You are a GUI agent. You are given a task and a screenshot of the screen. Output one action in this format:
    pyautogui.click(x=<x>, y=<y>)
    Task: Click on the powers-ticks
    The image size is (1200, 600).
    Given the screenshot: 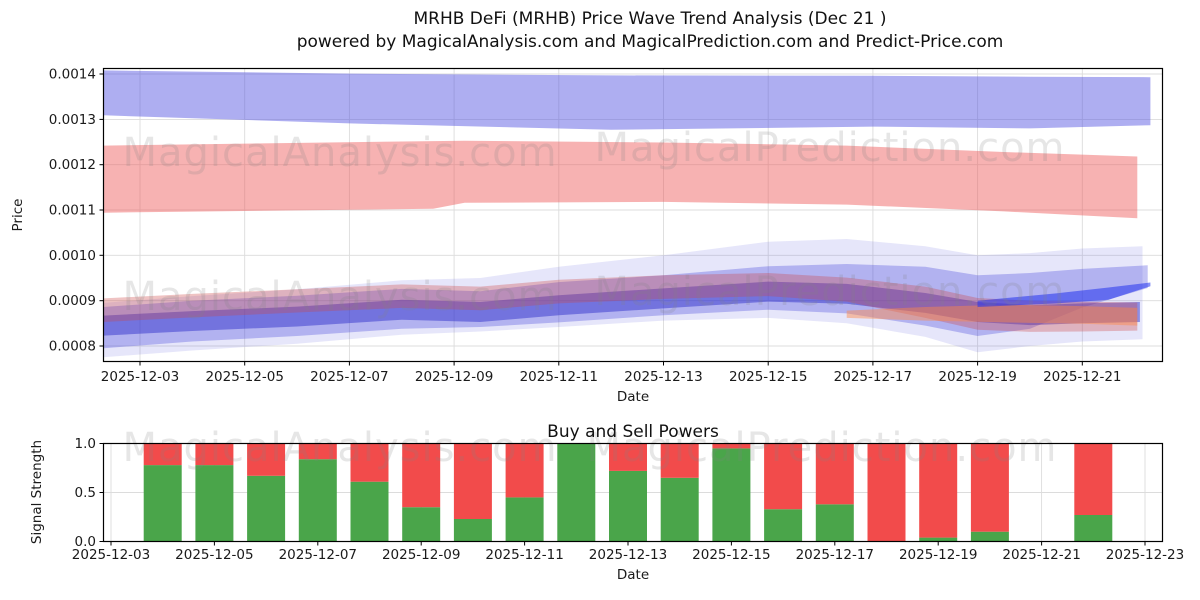 What is the action you would take?
    pyautogui.click(x=622, y=494)
    